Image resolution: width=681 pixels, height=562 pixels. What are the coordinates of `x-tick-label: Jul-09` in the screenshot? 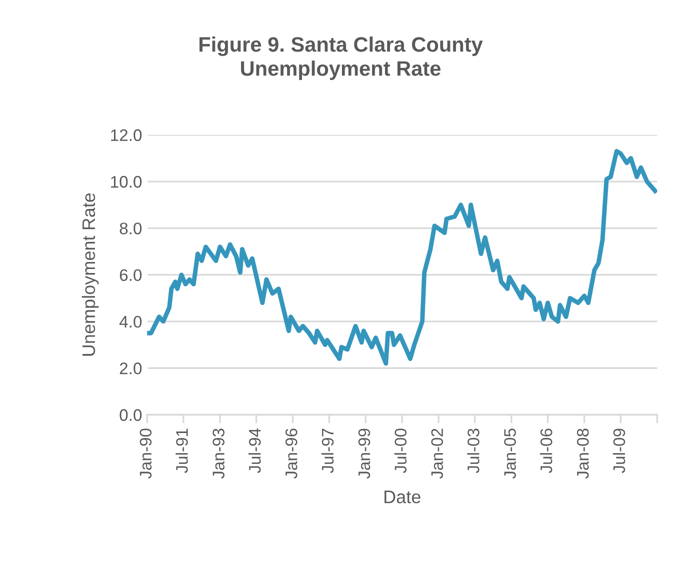 It's located at (619, 451).